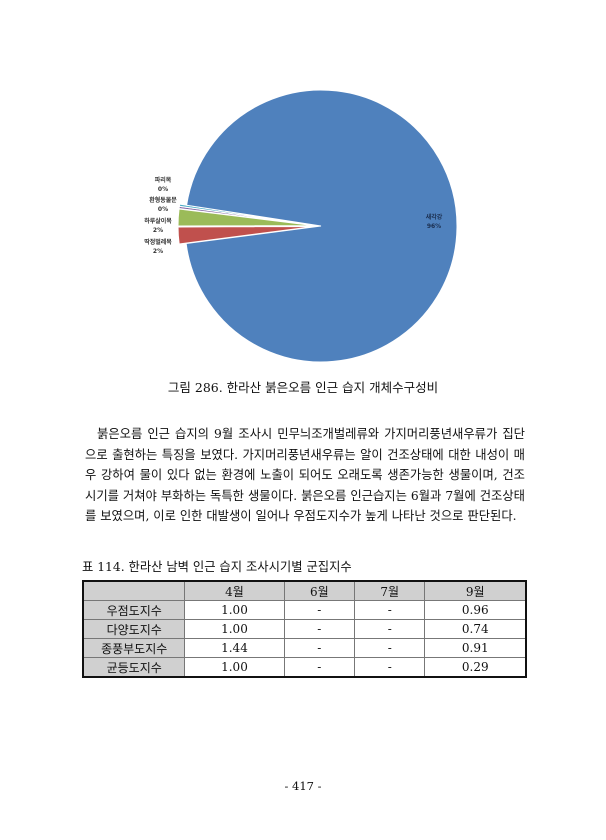 This screenshot has width=606, height=840. I want to click on table-caption: 표 114. 한라산 남벽 인근 습지 조사시기별 군집지수, so click(217, 567).